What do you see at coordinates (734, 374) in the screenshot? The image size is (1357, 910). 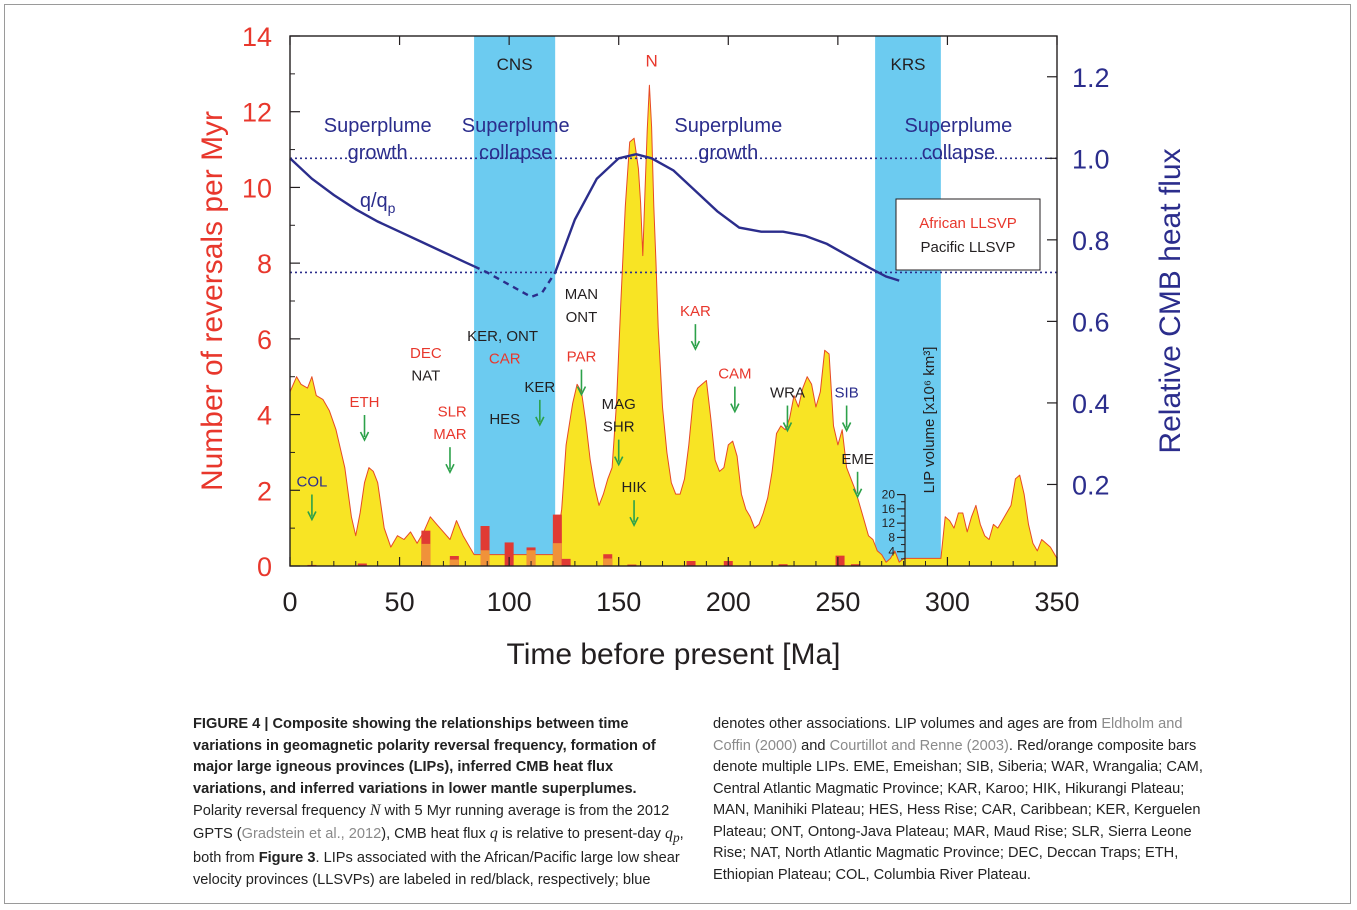 I see `lip-label-cam-18: CAM` at bounding box center [734, 374].